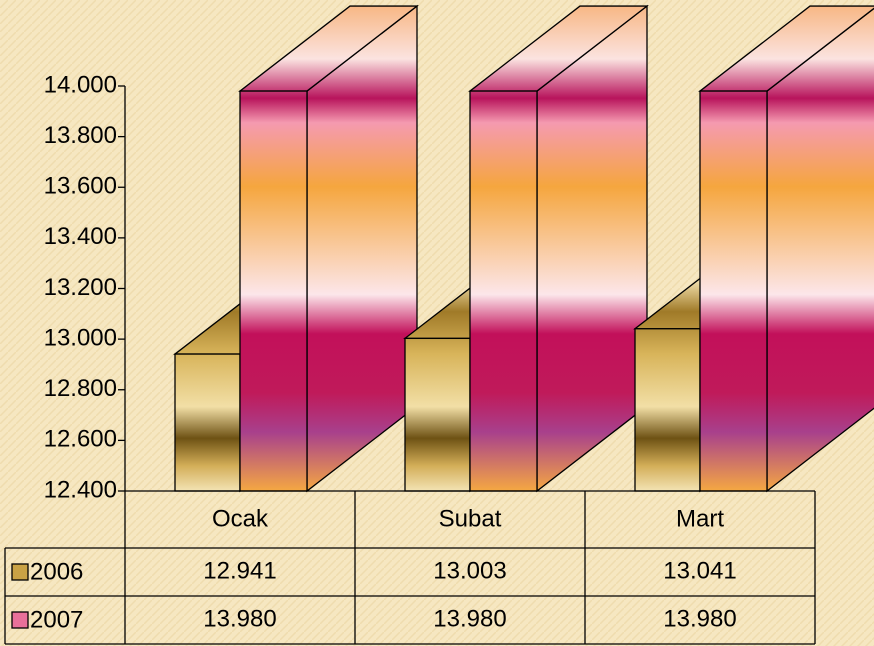  Describe the element at coordinates (80, 388) in the screenshot. I see `y-tick-label: 12.800` at that location.